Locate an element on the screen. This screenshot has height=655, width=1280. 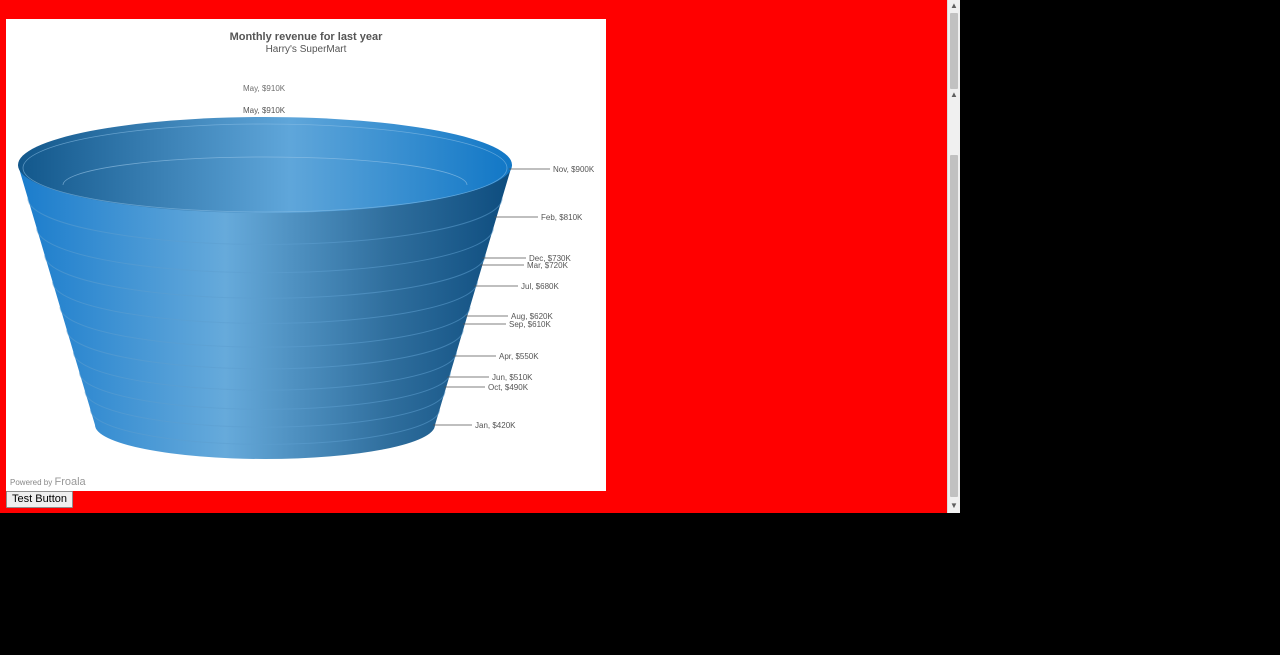
funnel-segment-jul is located at coordinates (265, 302).